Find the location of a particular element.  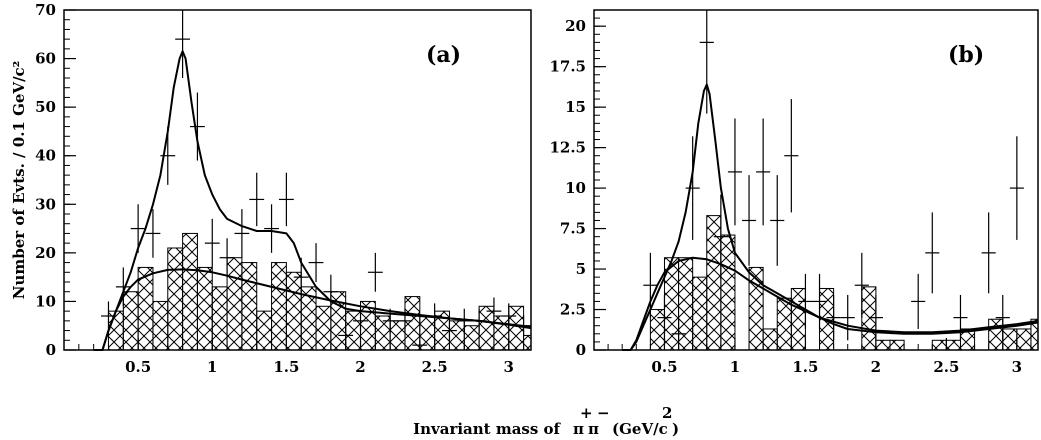

y-tick-label: 5 is located at coordinates (581, 269).